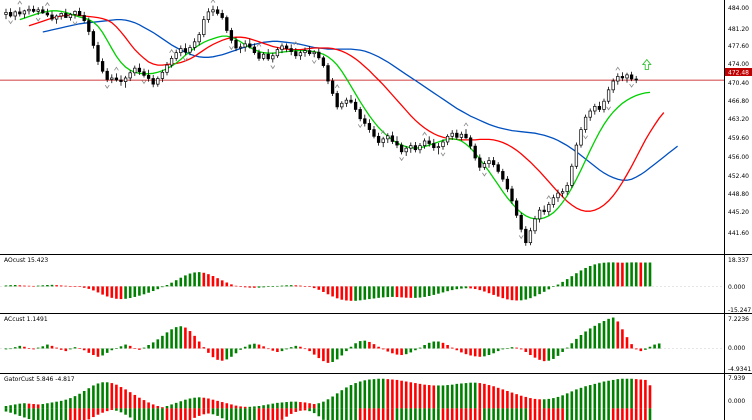  What do you see at coordinates (362, 340) in the screenshot?
I see `ac-pane` at bounding box center [362, 340].